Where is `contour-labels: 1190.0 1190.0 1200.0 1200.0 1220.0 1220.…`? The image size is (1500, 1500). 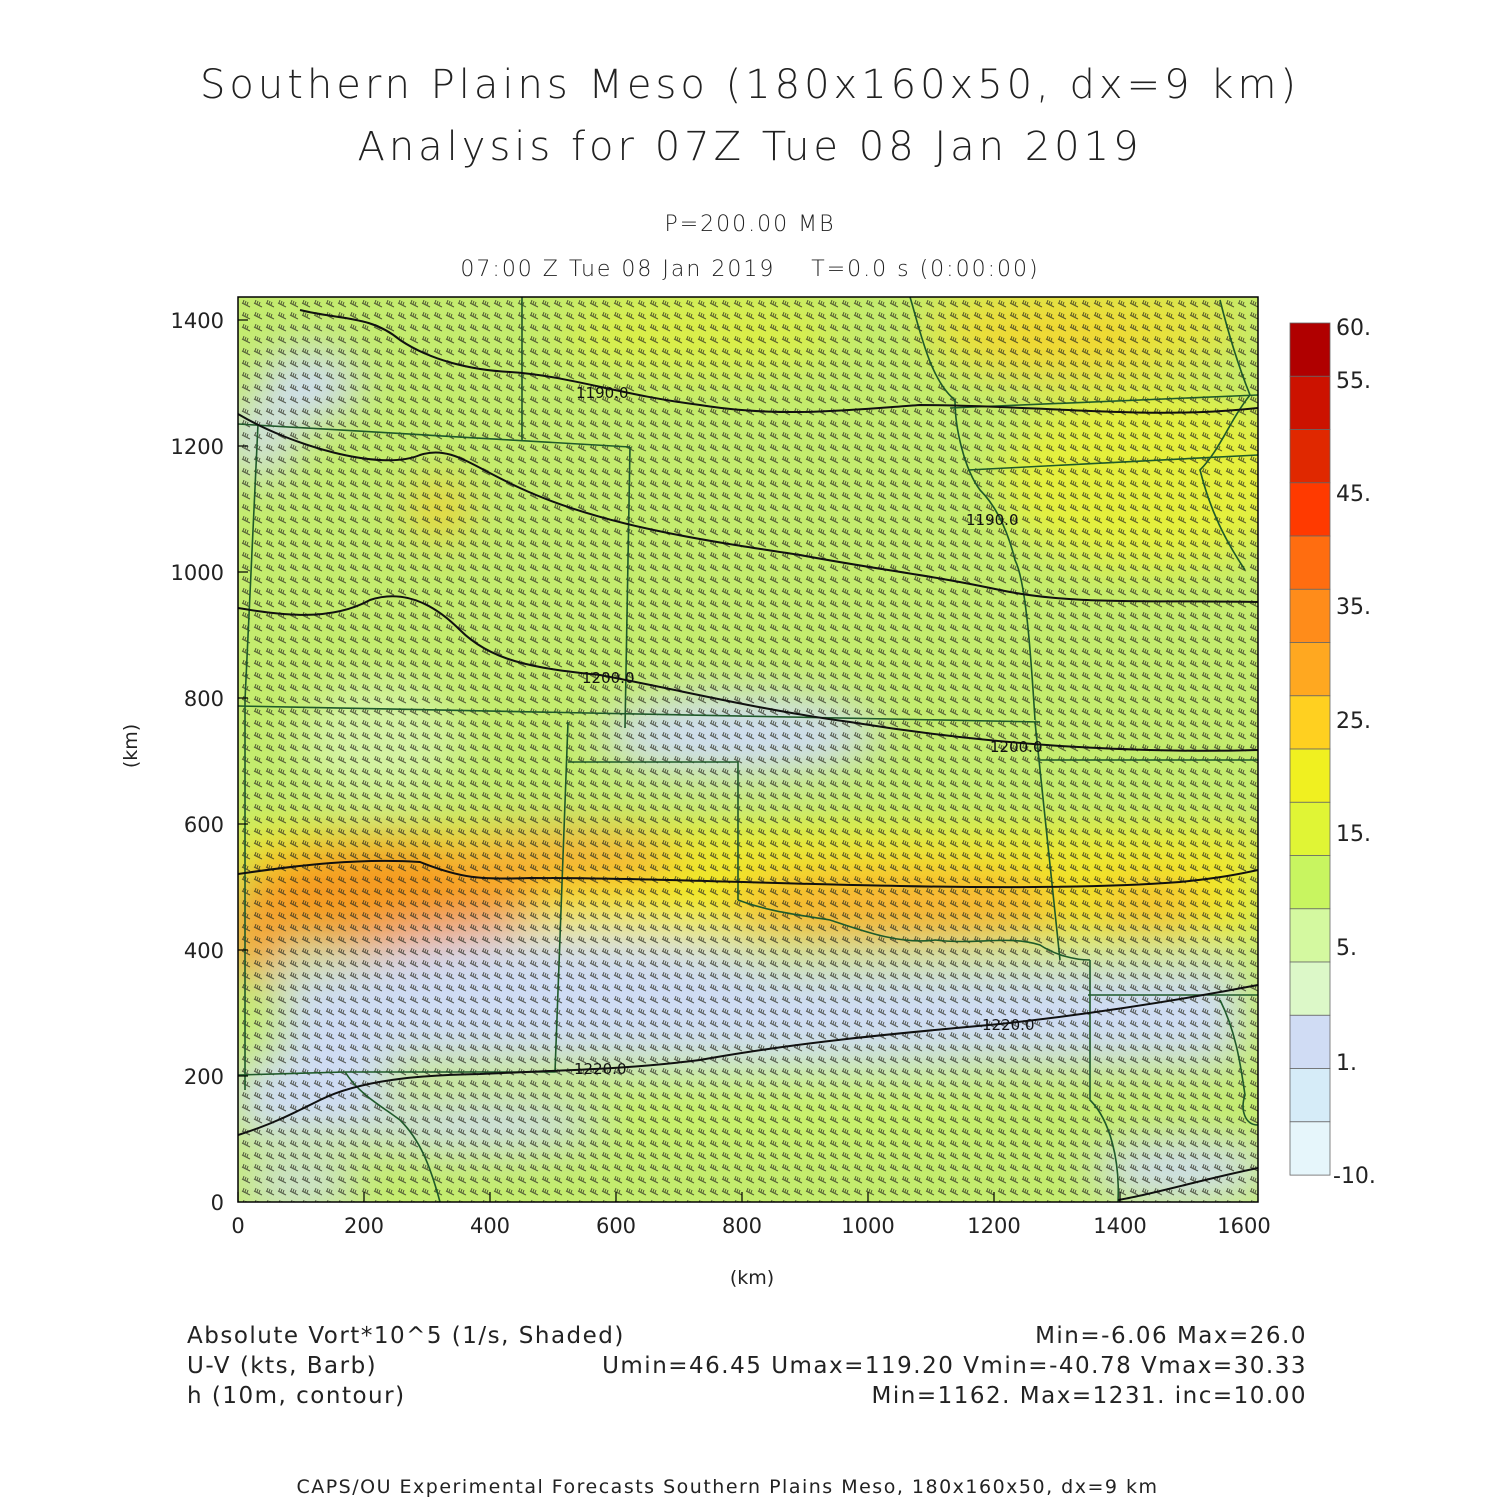
contour-labels: 1190.0 1190.0 1200.0 1200.0 1220.0 1220.… is located at coordinates (808, 731).